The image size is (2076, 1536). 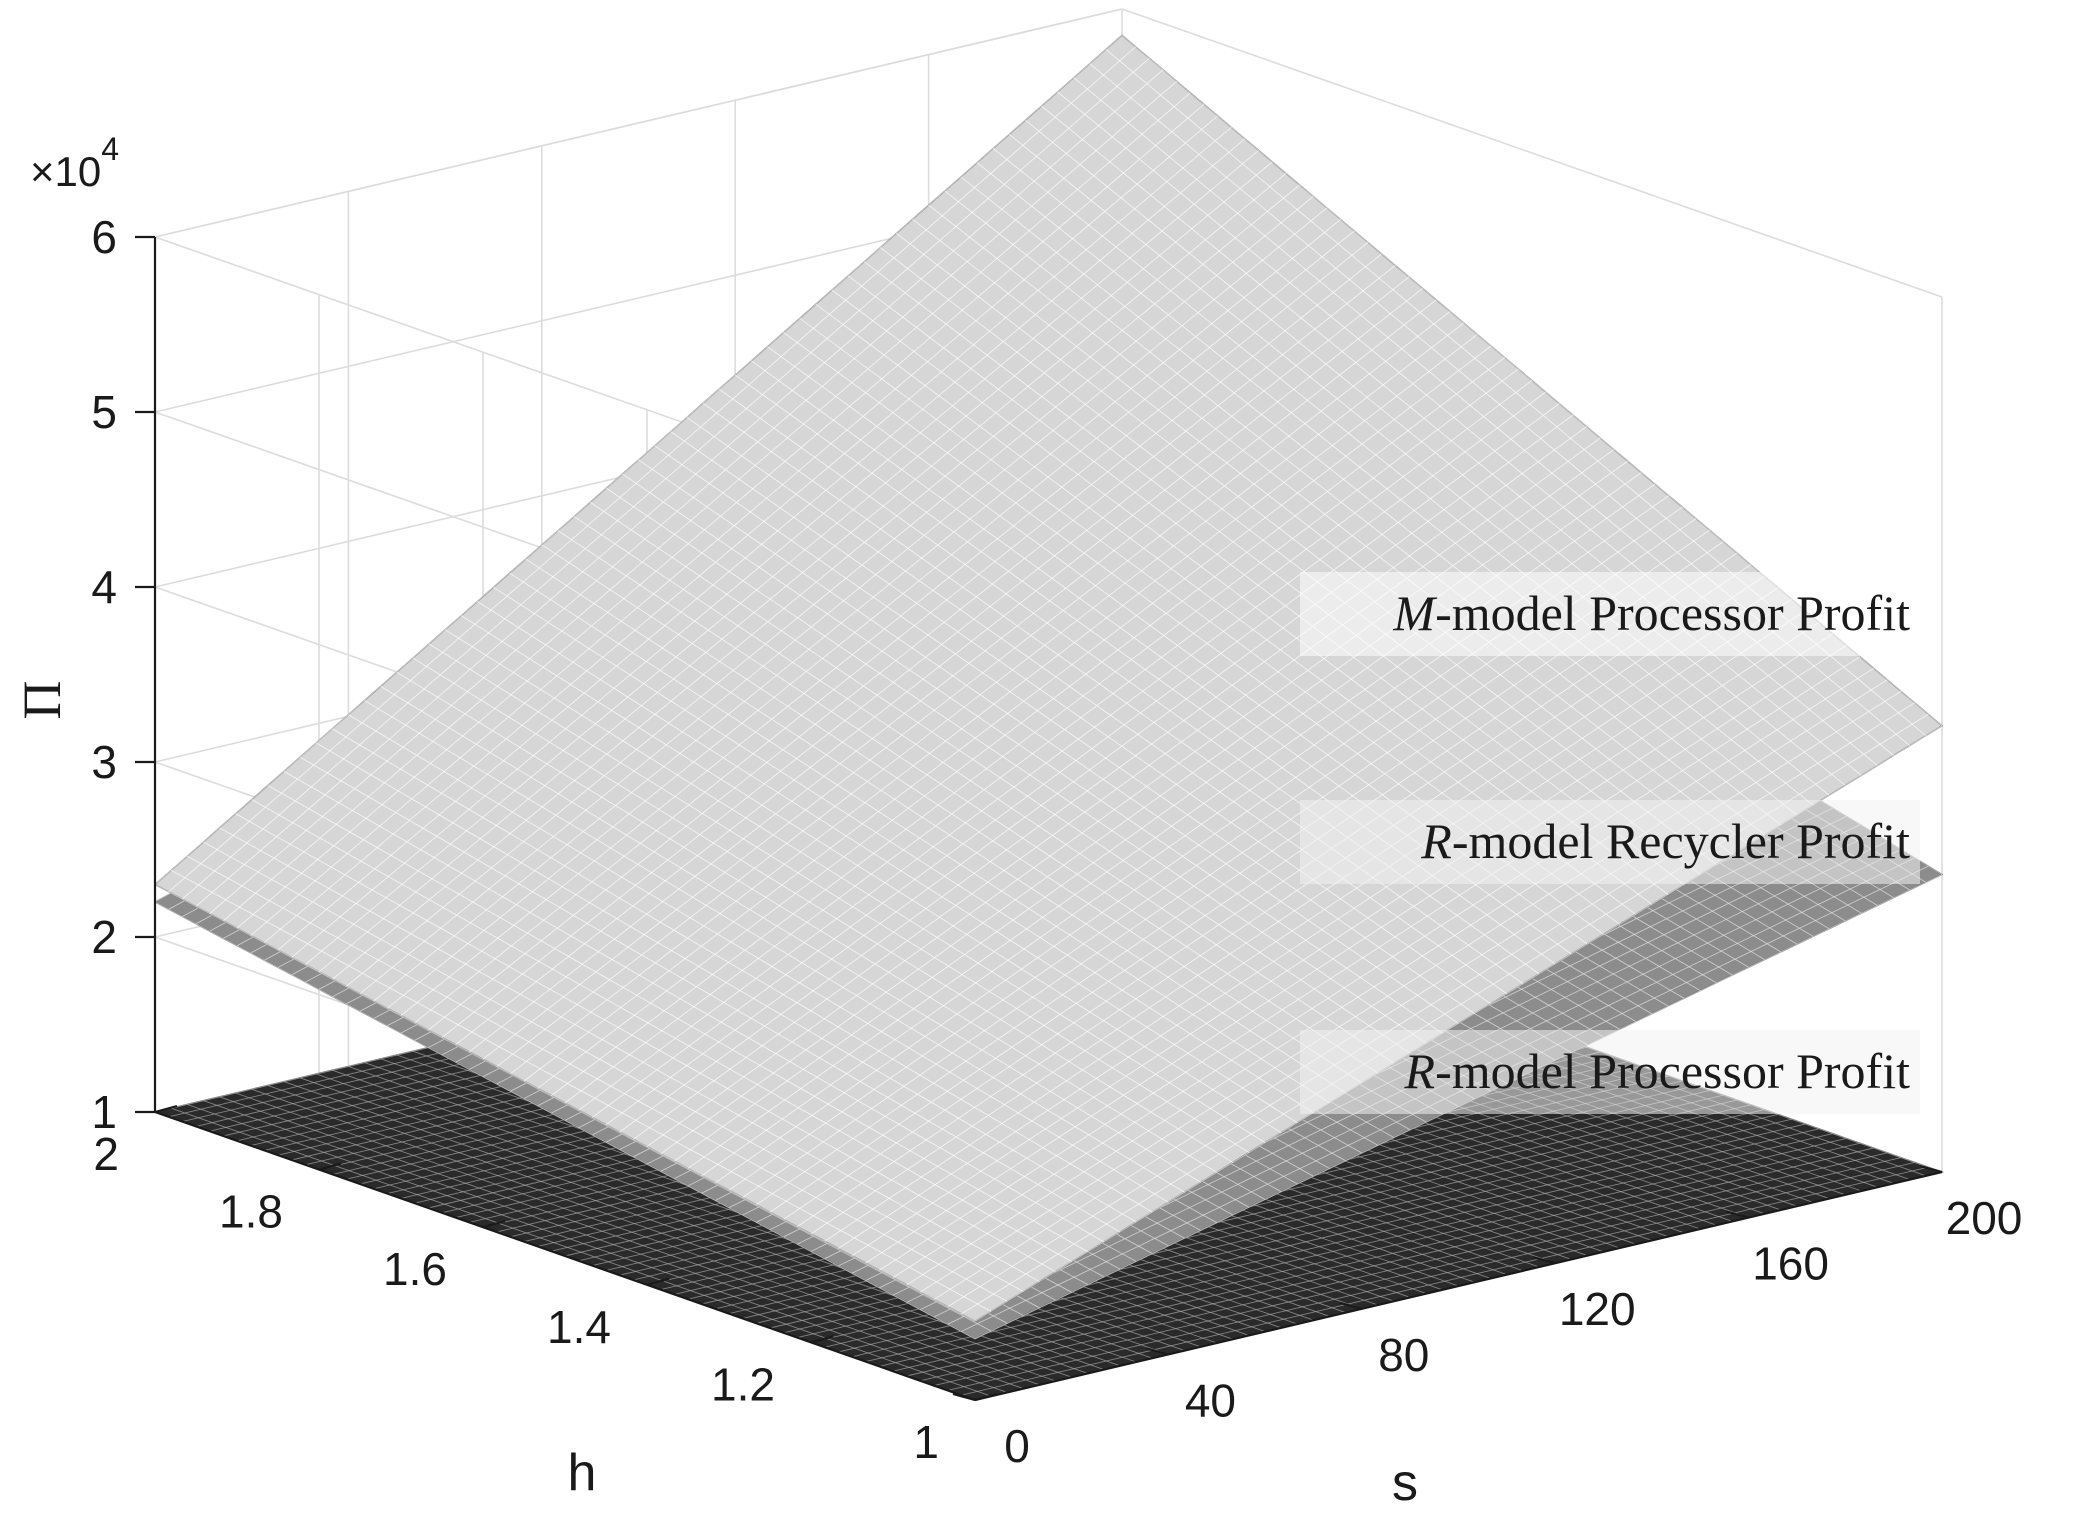 I want to click on x-tick-label: 40, so click(x=1210, y=1400).